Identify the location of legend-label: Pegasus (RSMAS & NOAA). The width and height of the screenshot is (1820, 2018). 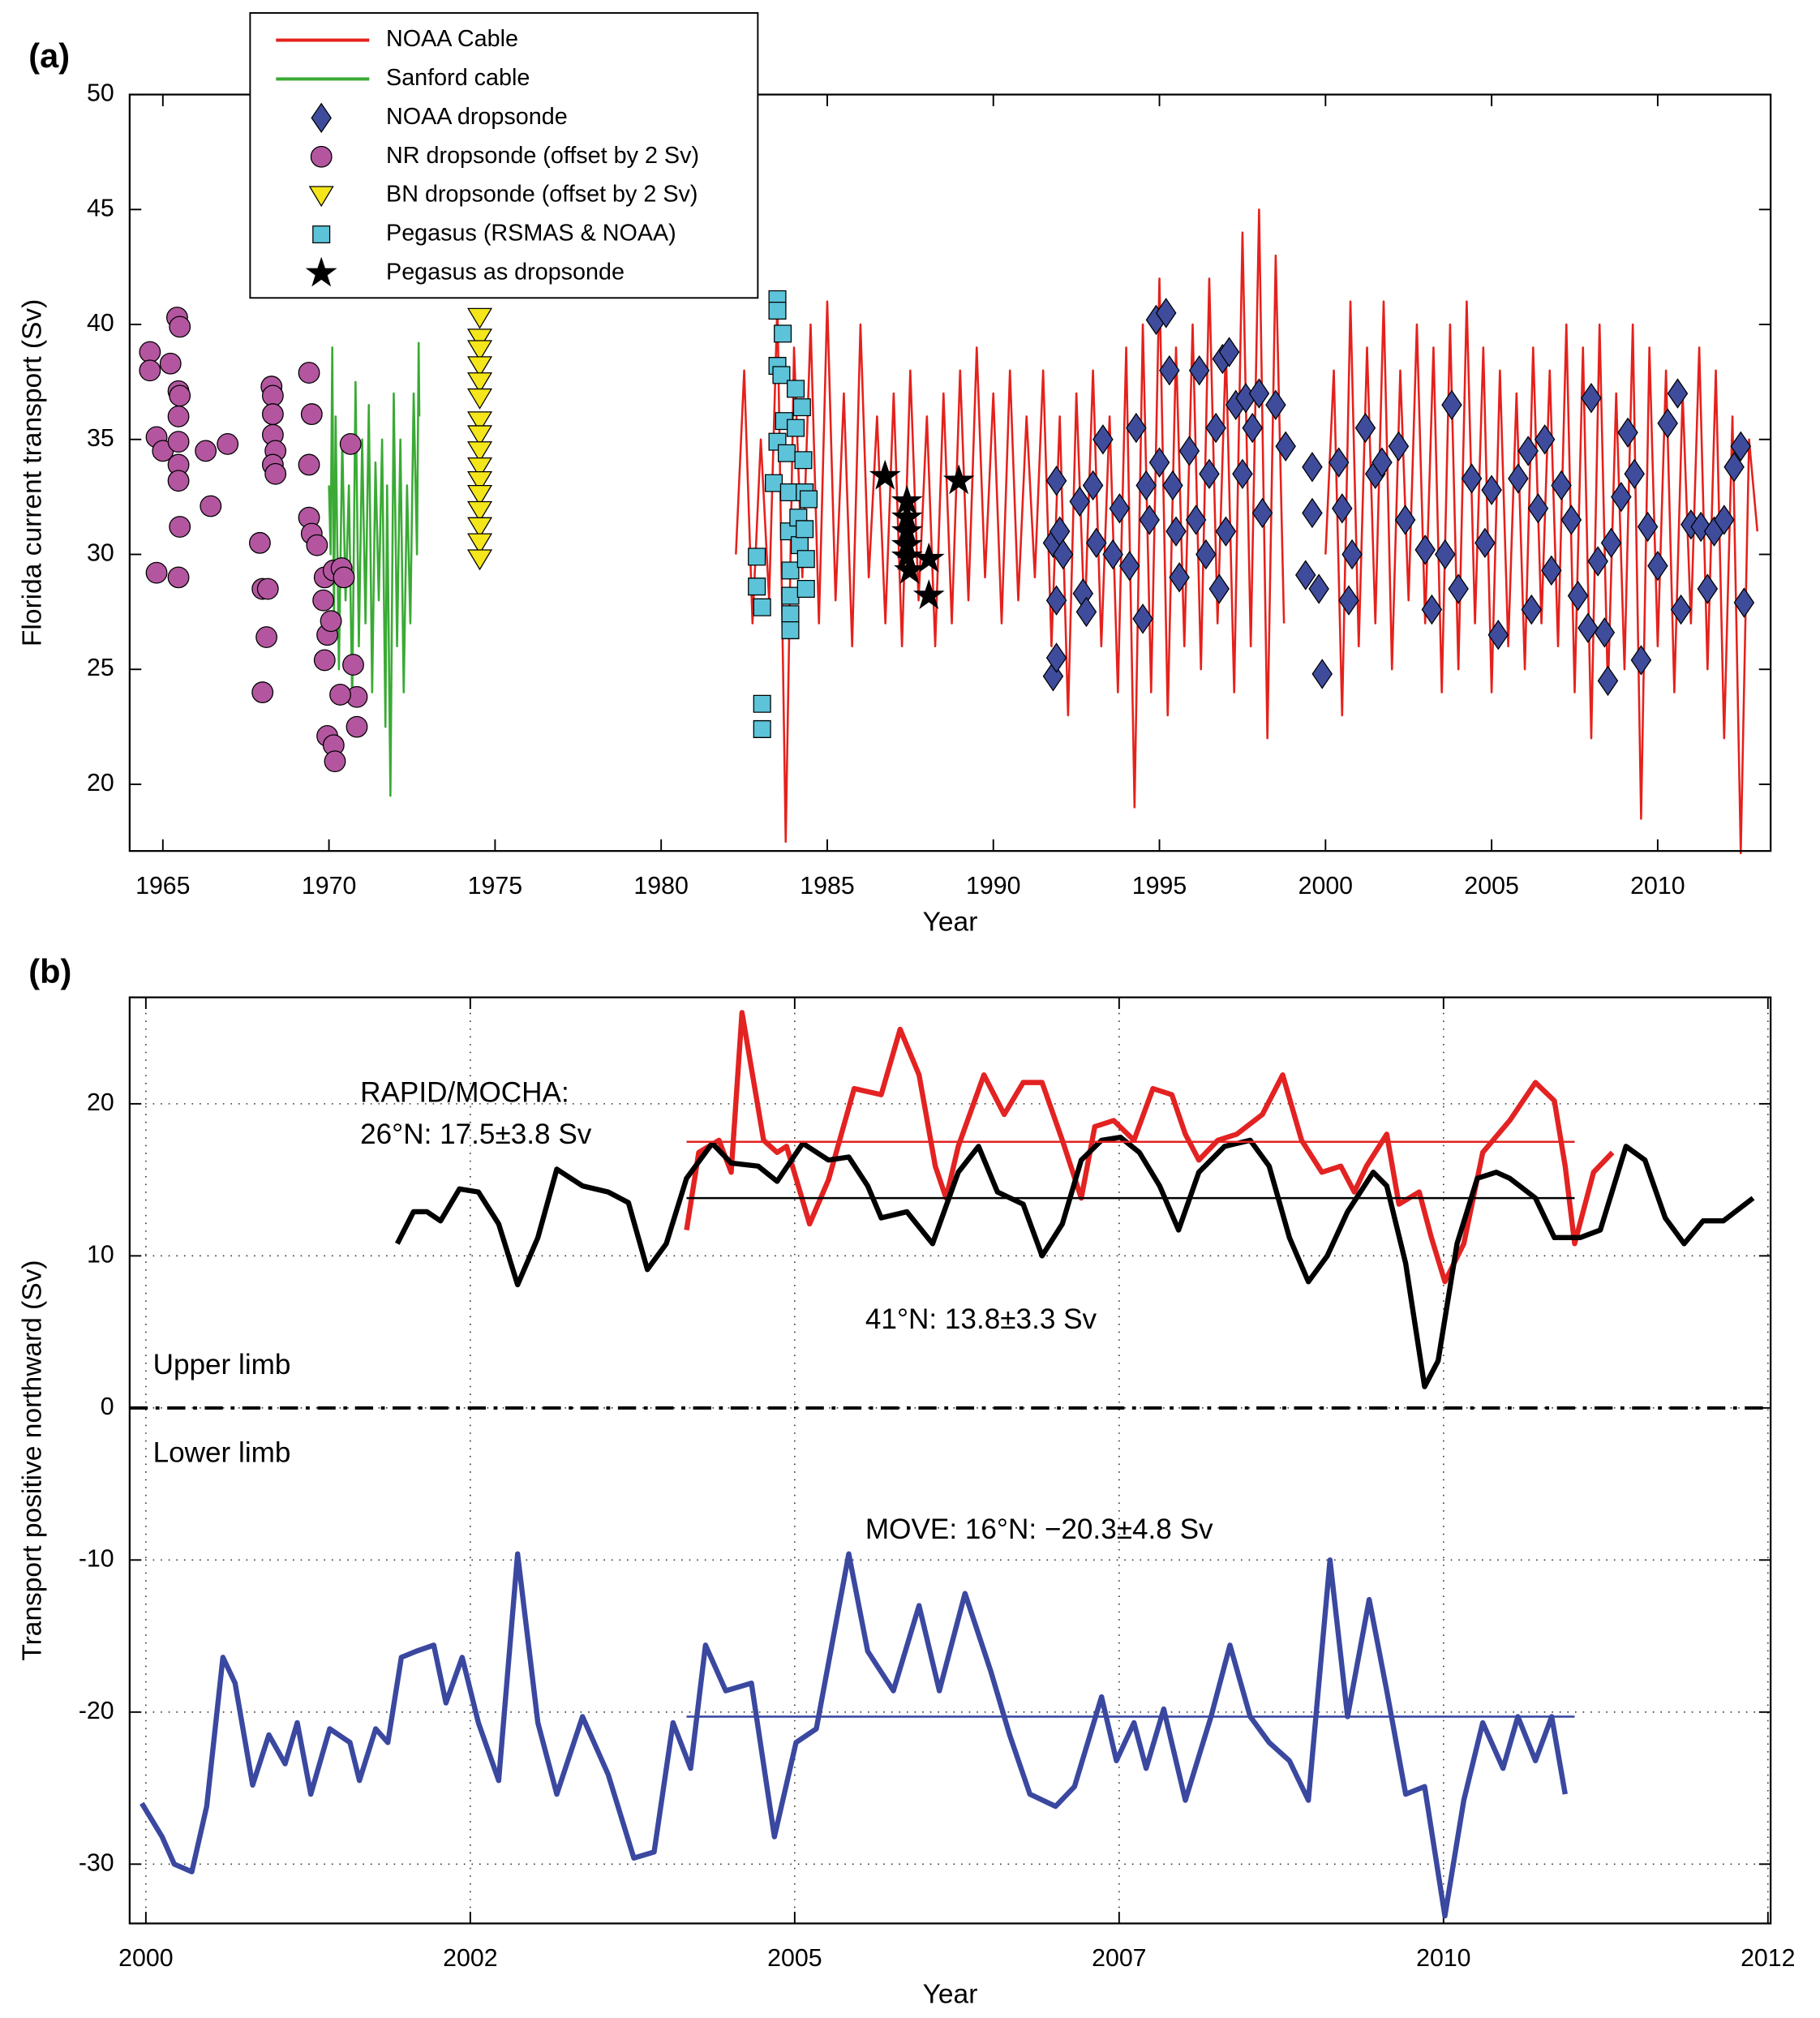
(531, 234).